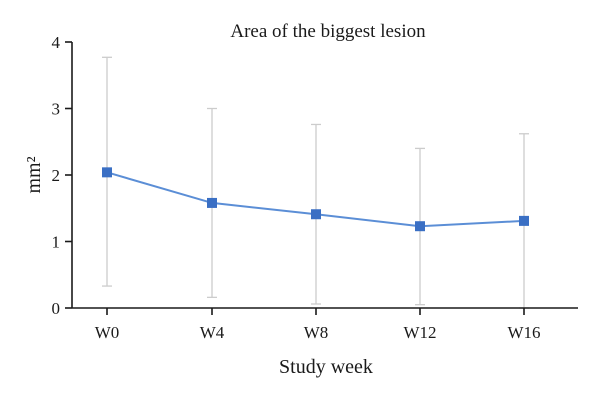 This screenshot has height=400, width=600. Describe the element at coordinates (56, 308) in the screenshot. I see `y-tick-label: 0` at that location.